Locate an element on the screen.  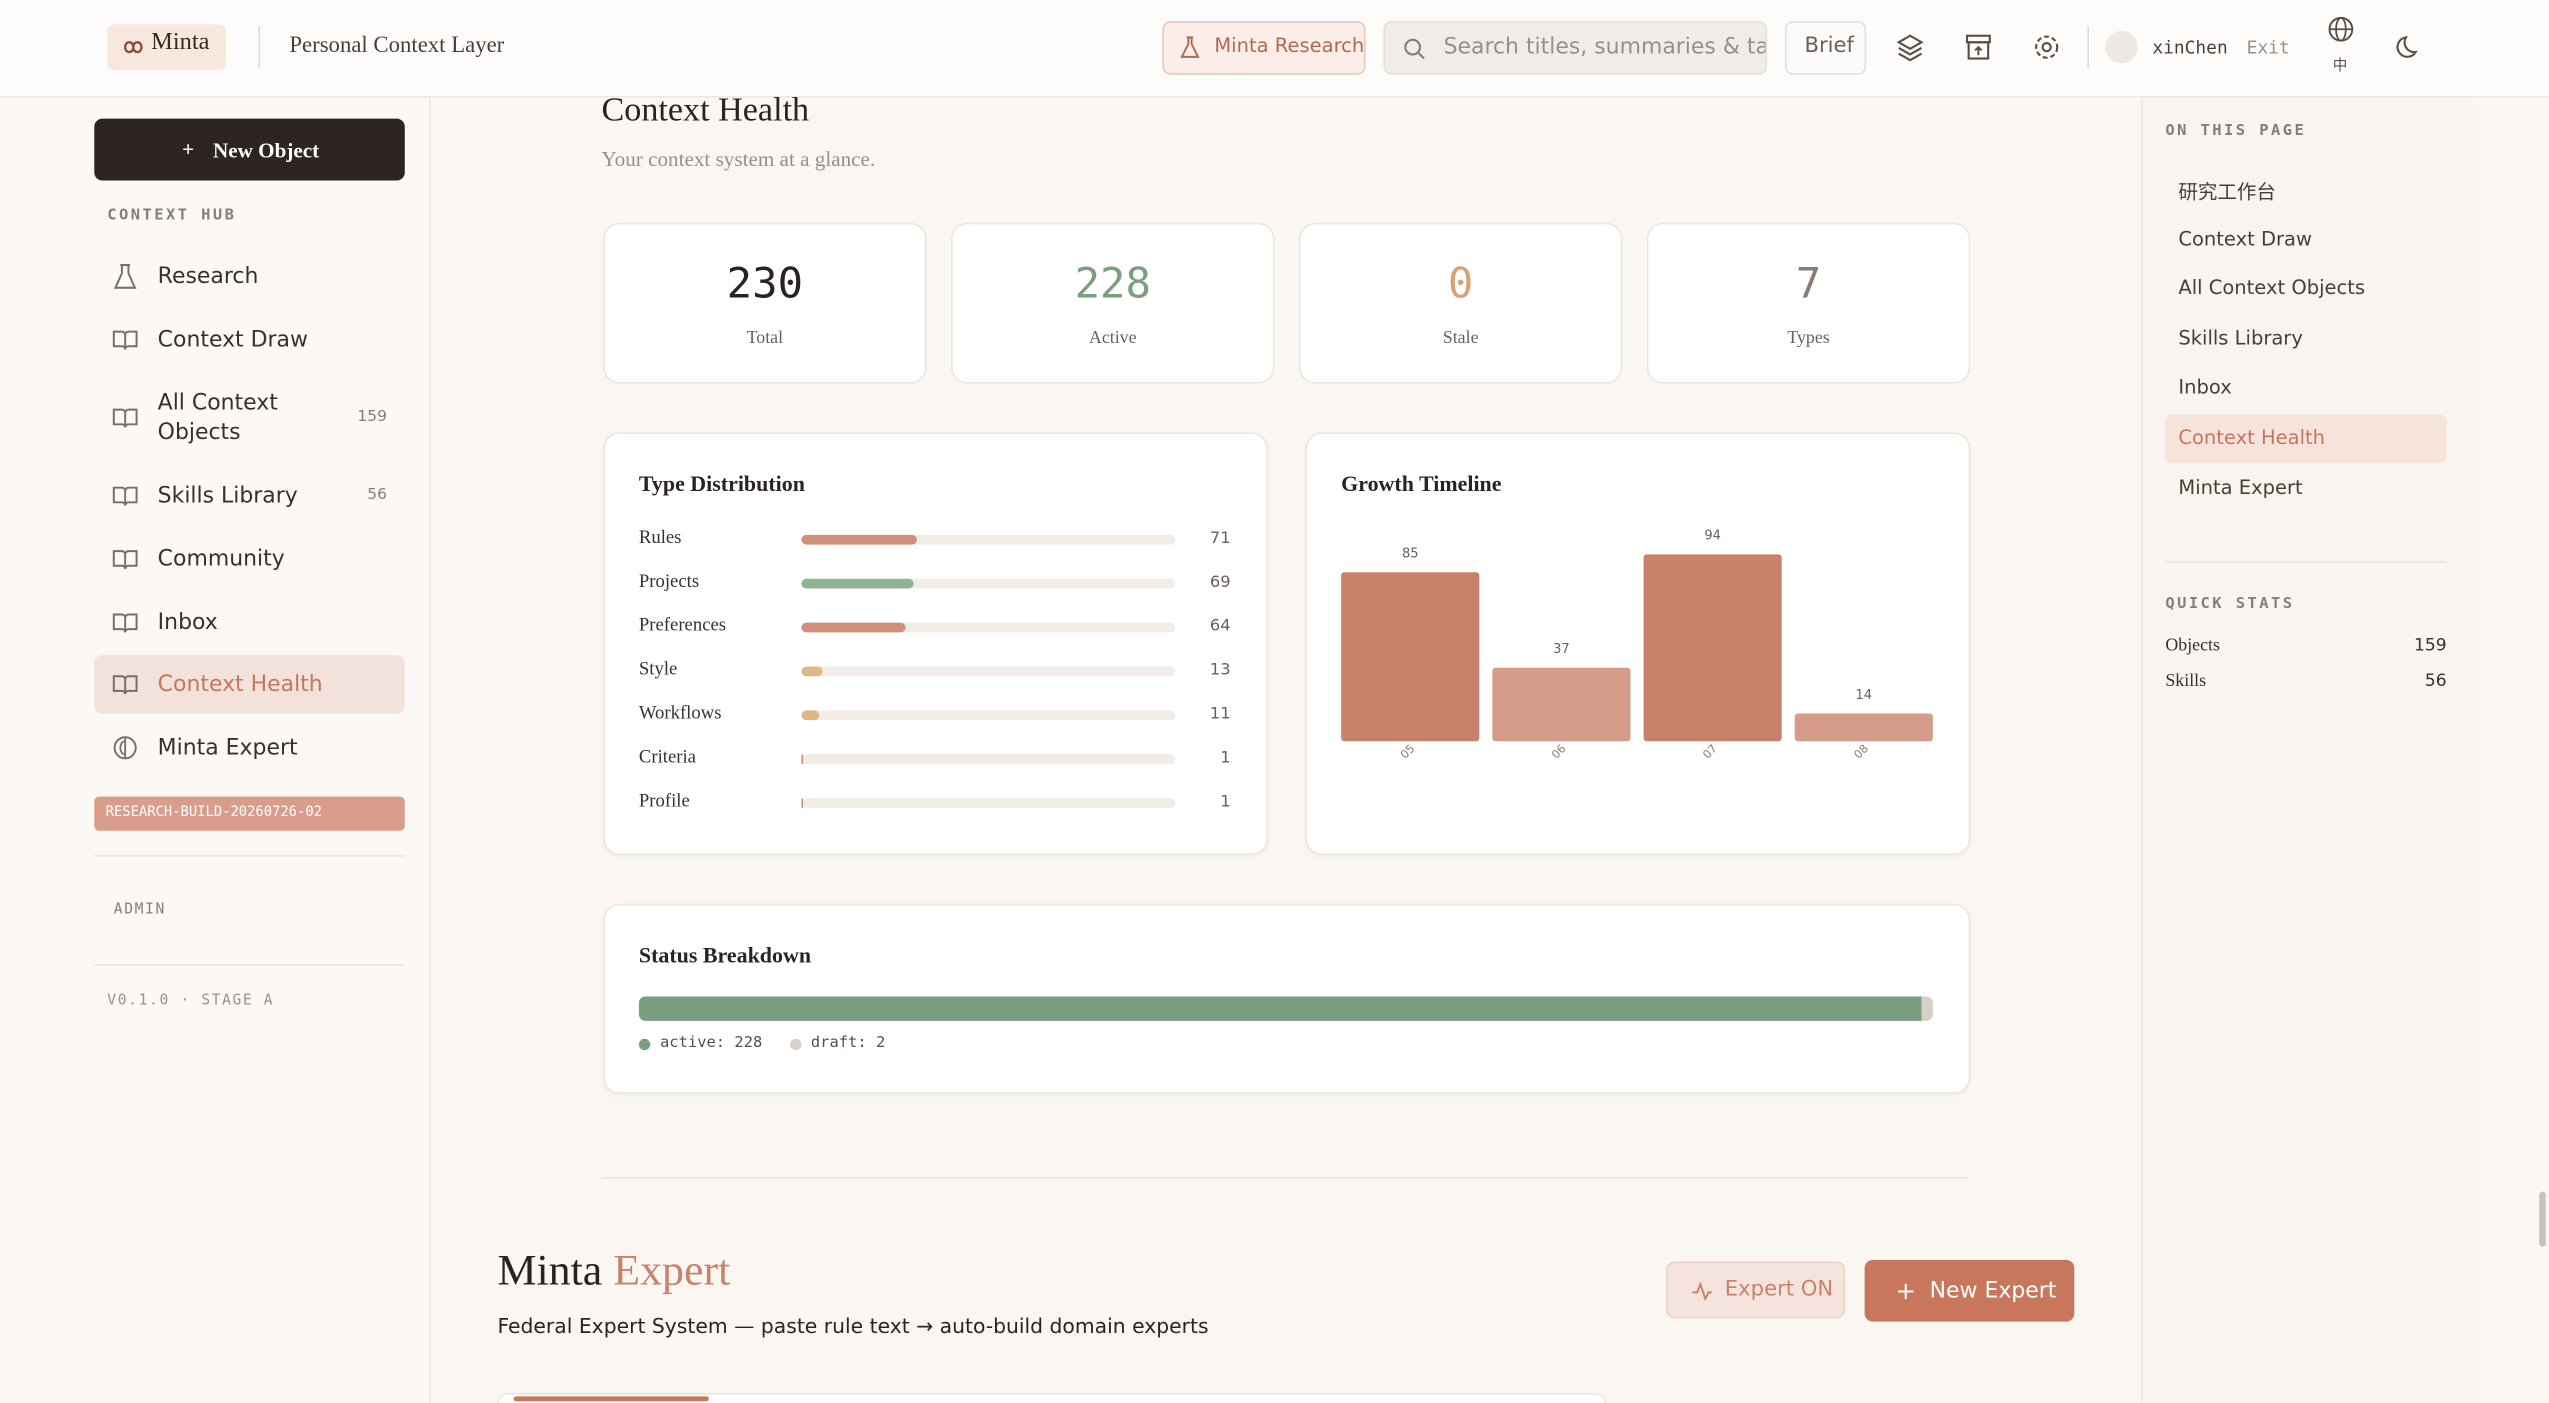
search-placeholder: Search titles, summaries & tags is located at coordinates (1605, 47).